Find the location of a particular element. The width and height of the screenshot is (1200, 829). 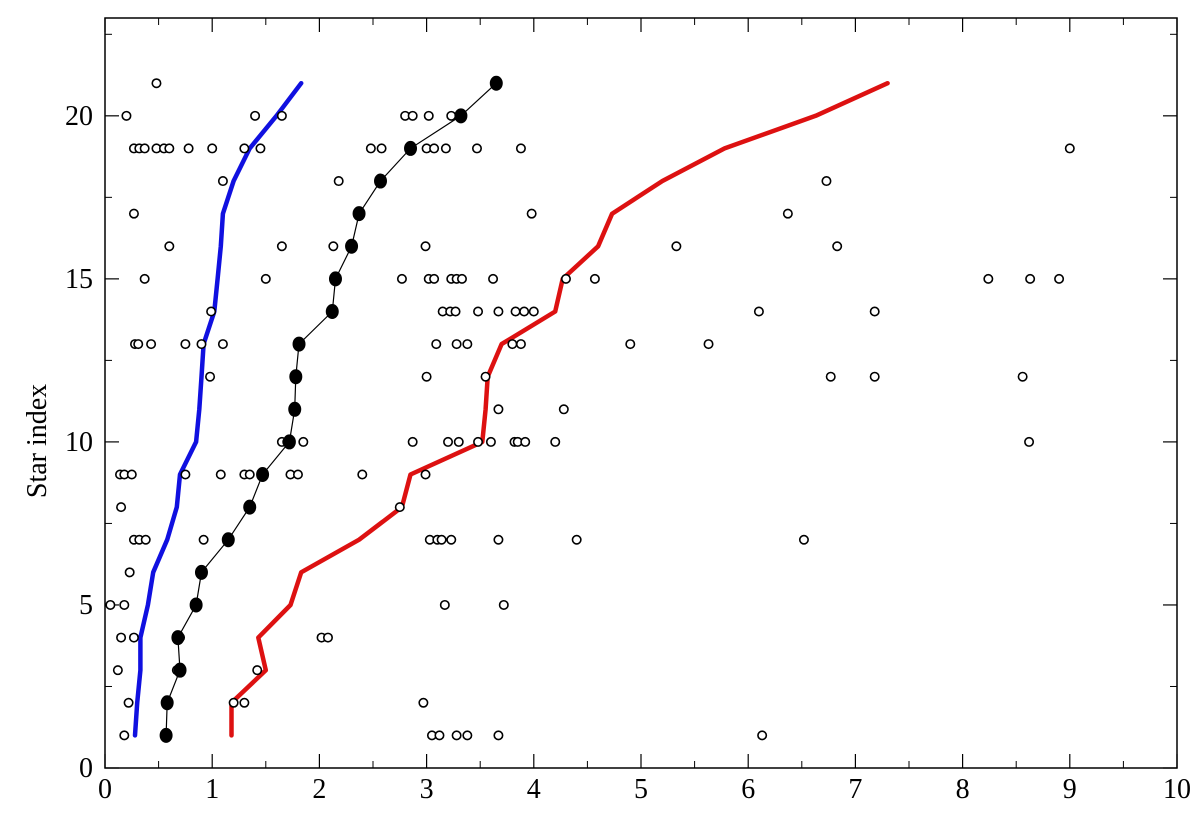

x-tick-label: 3 is located at coordinates (427, 789).